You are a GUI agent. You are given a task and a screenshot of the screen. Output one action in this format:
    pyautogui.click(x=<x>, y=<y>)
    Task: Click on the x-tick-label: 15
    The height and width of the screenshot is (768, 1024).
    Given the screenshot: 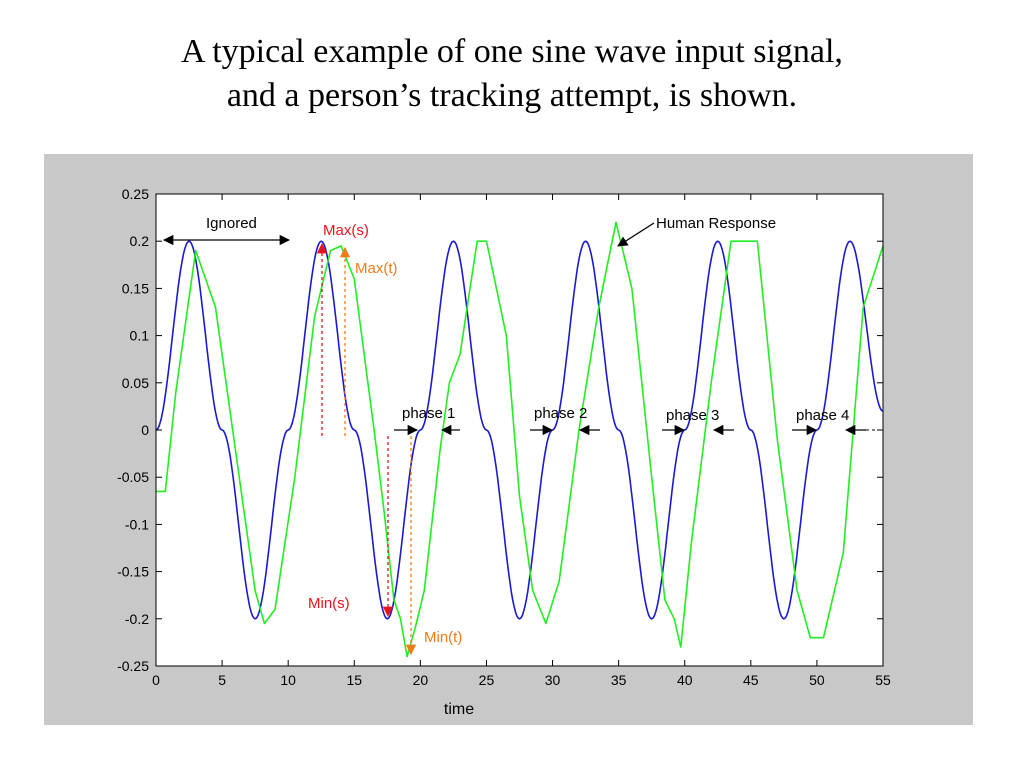 What is the action you would take?
    pyautogui.click(x=354, y=680)
    